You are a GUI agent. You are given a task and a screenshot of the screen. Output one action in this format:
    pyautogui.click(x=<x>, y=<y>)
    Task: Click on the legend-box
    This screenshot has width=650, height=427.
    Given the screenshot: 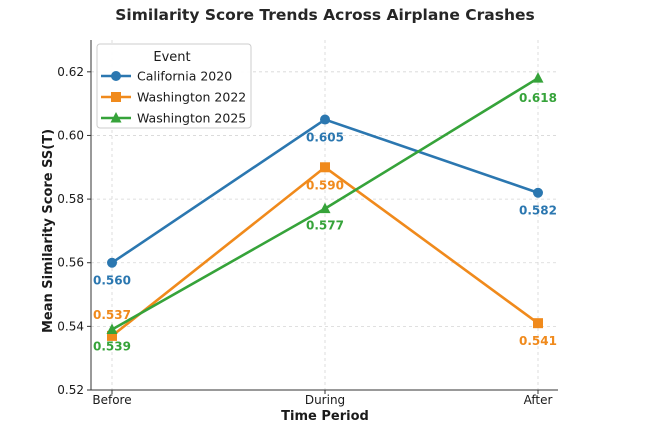 What is the action you would take?
    pyautogui.click(x=174, y=86)
    